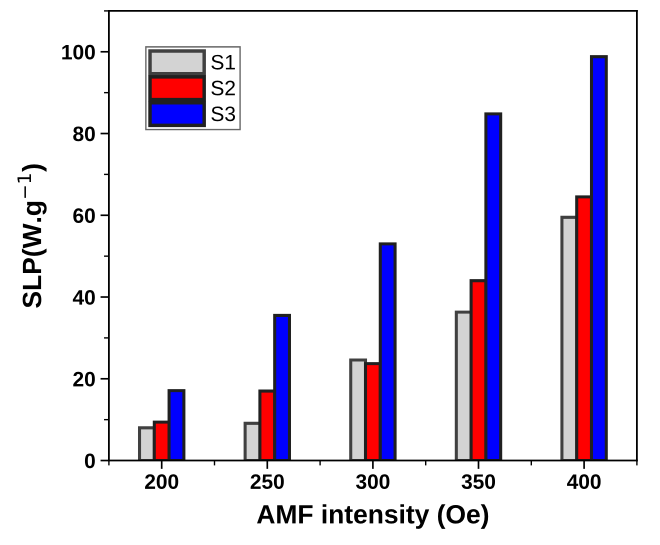 This screenshot has width=660, height=545. What do you see at coordinates (267, 482) in the screenshot?
I see `x-tick-label: 250` at bounding box center [267, 482].